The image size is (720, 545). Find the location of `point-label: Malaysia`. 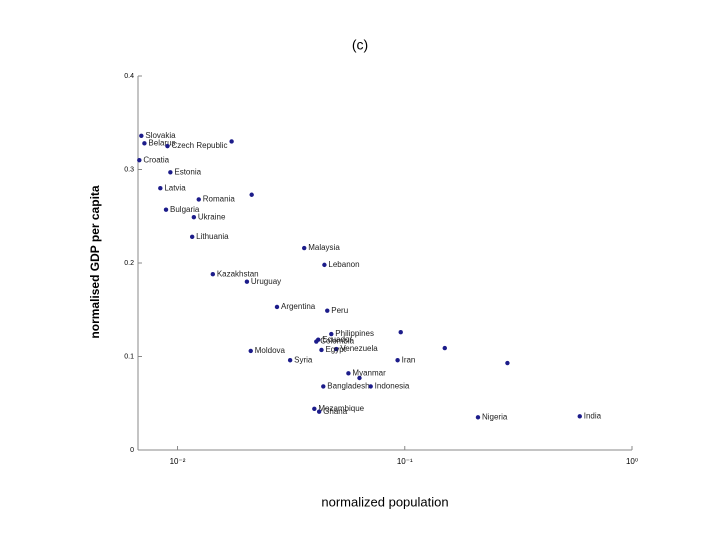

point-label: Malaysia is located at coordinates (324, 247).